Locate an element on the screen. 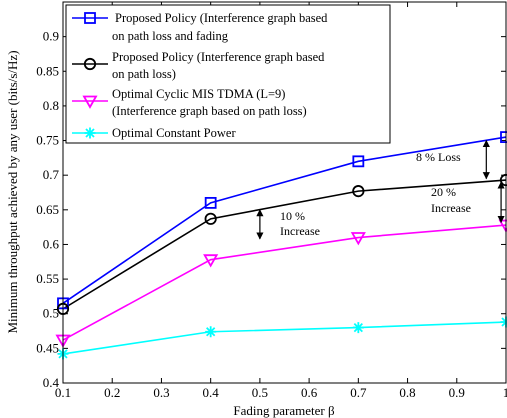 The width and height of the screenshot is (507, 418). x-tick-label: 0.1 is located at coordinates (63, 392).